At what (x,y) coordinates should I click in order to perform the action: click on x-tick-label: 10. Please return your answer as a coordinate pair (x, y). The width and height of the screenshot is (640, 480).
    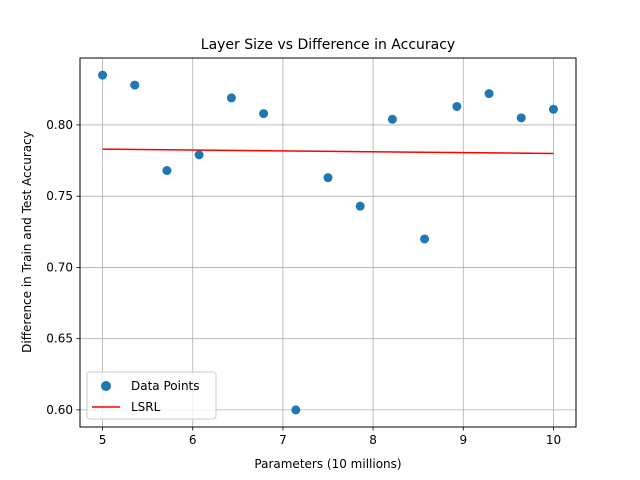
    Looking at the image, I should click on (553, 440).